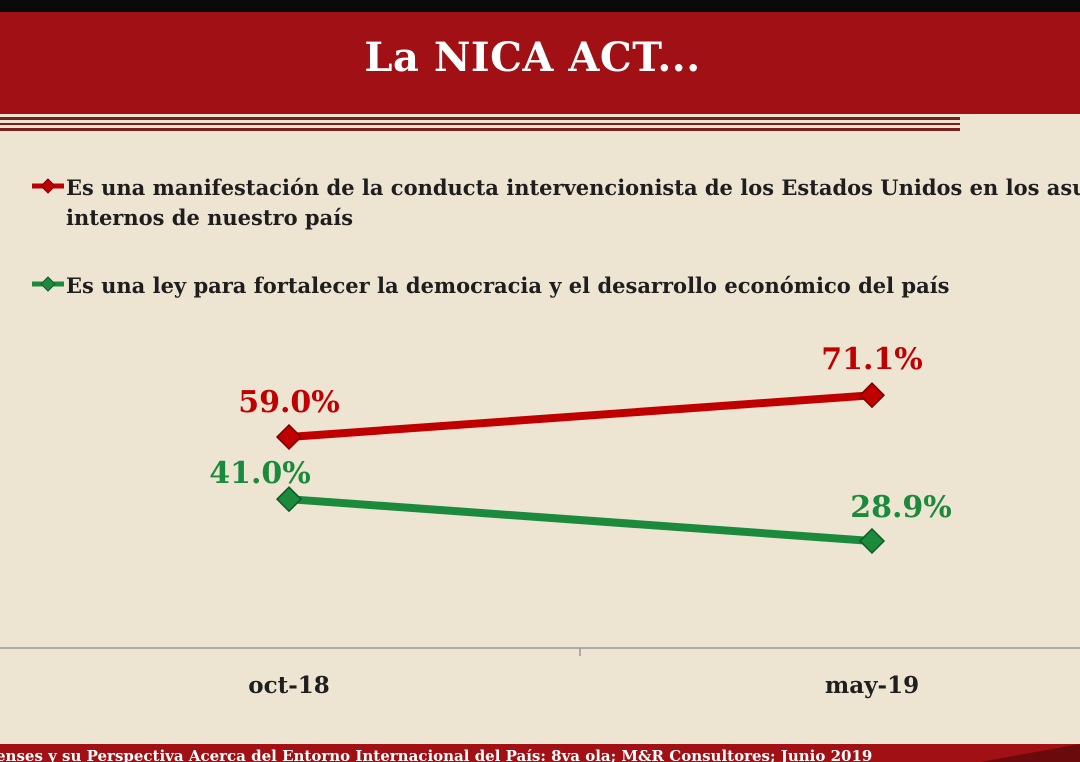 The width and height of the screenshot is (1080, 762). I want to click on footer-wedge-decoration, so click(1030, 753).